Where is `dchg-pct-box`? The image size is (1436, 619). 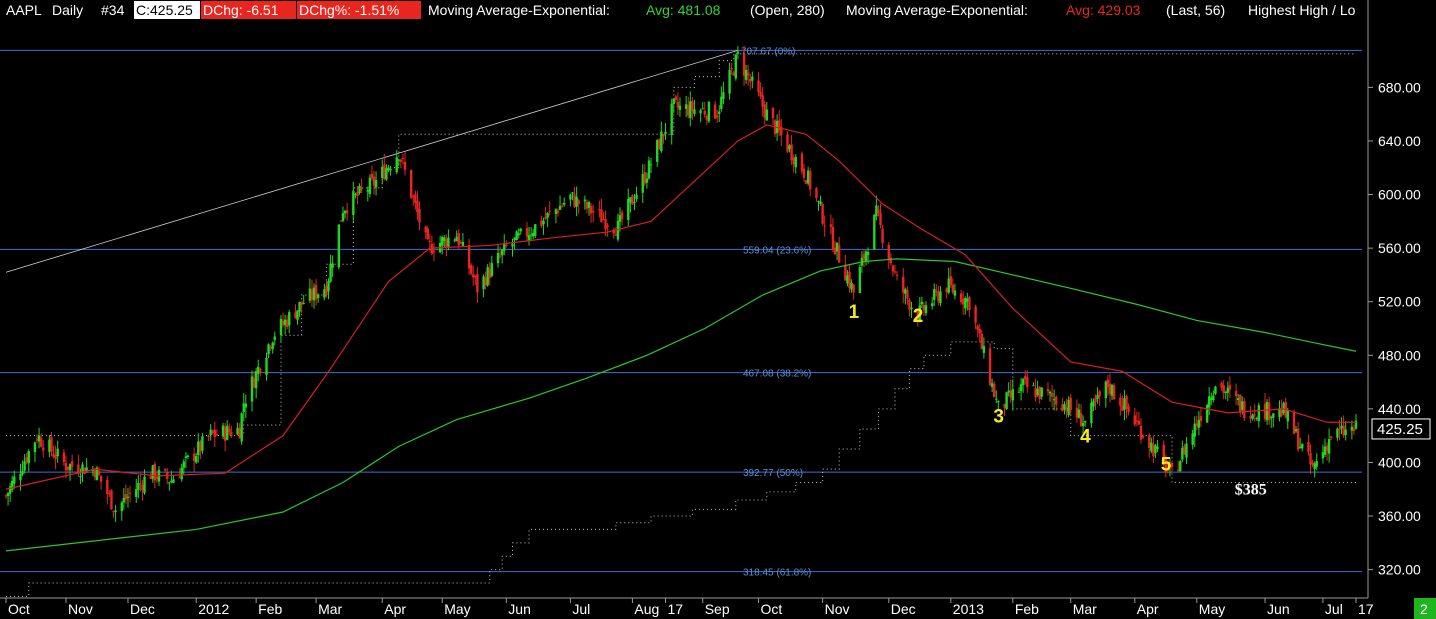
dchg-pct-box is located at coordinates (359, 10).